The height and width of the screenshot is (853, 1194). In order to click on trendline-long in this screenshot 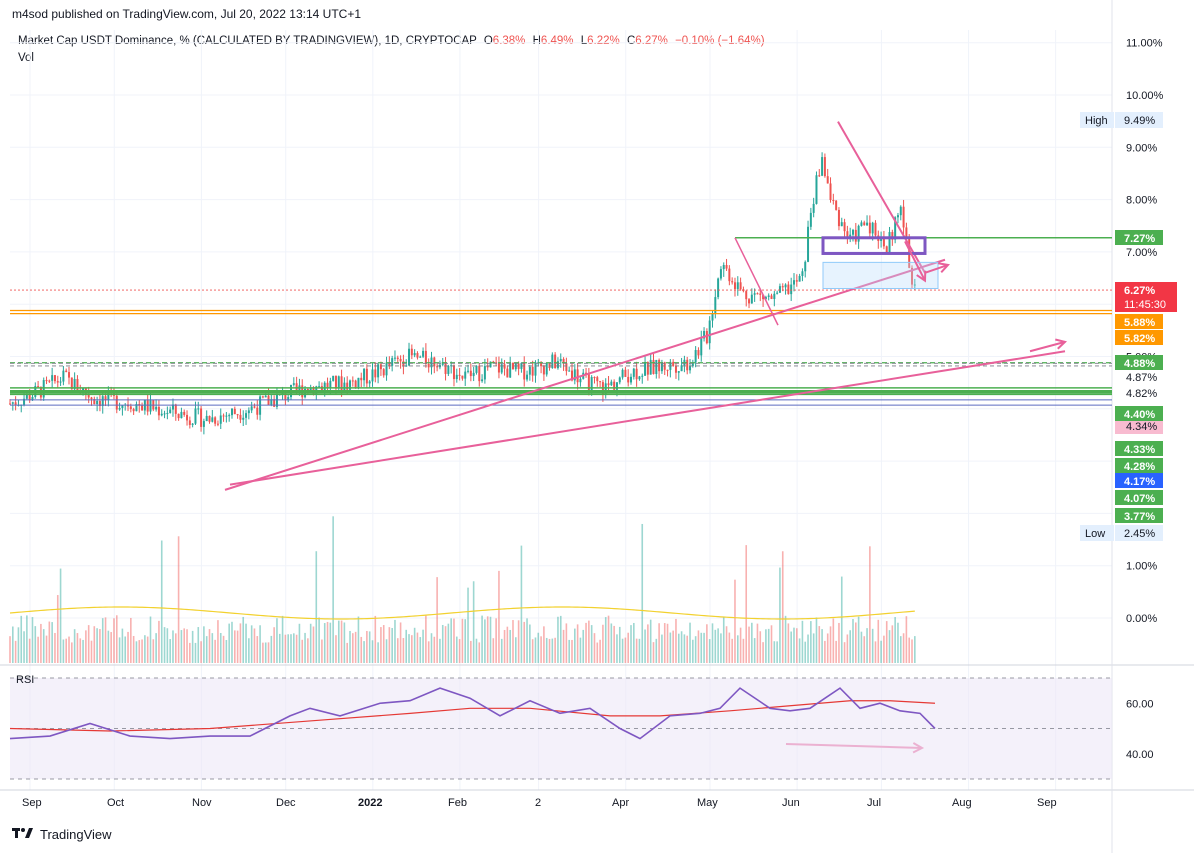, I will do `click(647, 418)`.